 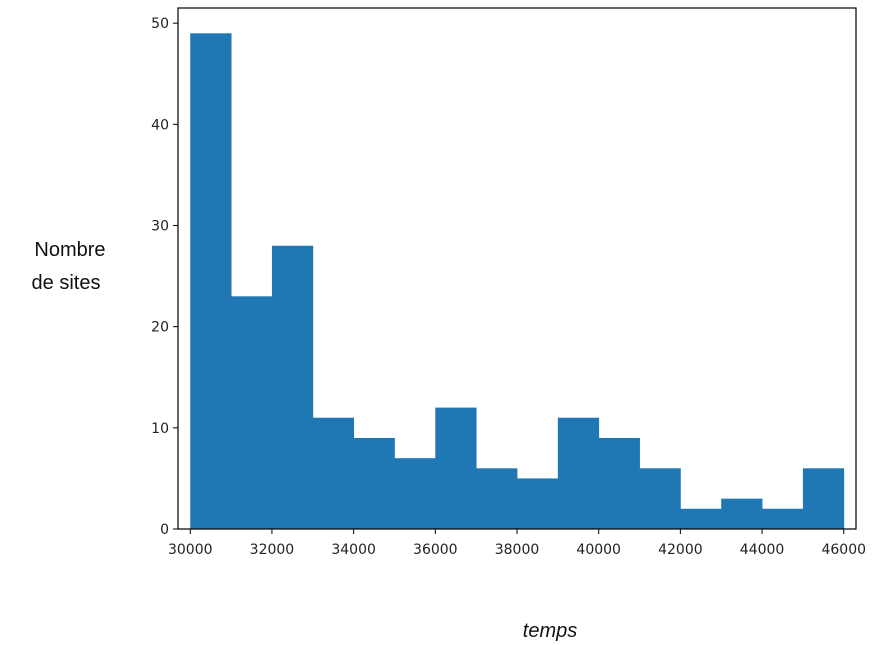 What do you see at coordinates (160, 125) in the screenshot?
I see `y-tick-label-4: 40` at bounding box center [160, 125].